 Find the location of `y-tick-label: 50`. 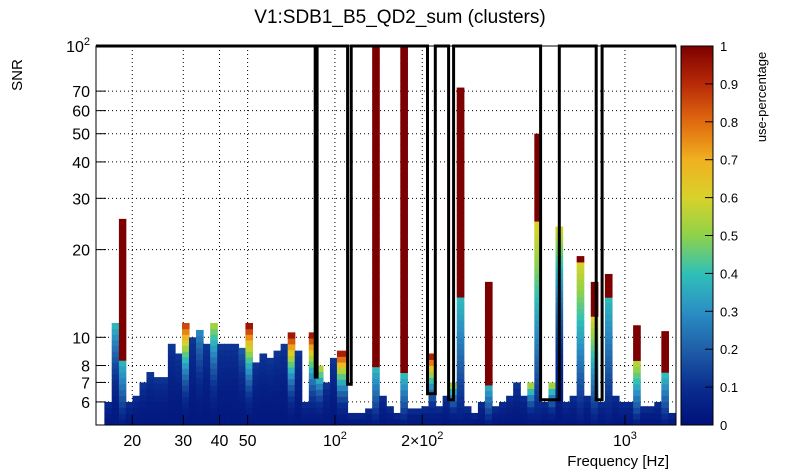

y-tick-label: 50 is located at coordinates (81, 135).